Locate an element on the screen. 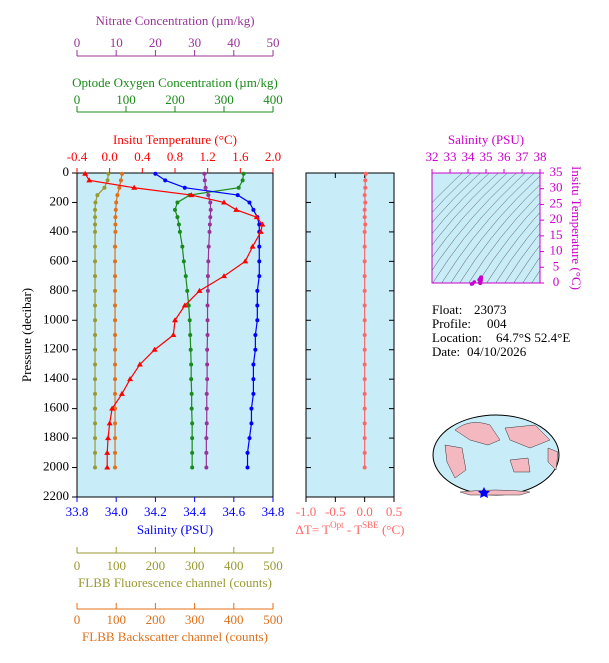 This screenshot has height=663, width=609. x-tick-label: -0.5 is located at coordinates (335, 511).